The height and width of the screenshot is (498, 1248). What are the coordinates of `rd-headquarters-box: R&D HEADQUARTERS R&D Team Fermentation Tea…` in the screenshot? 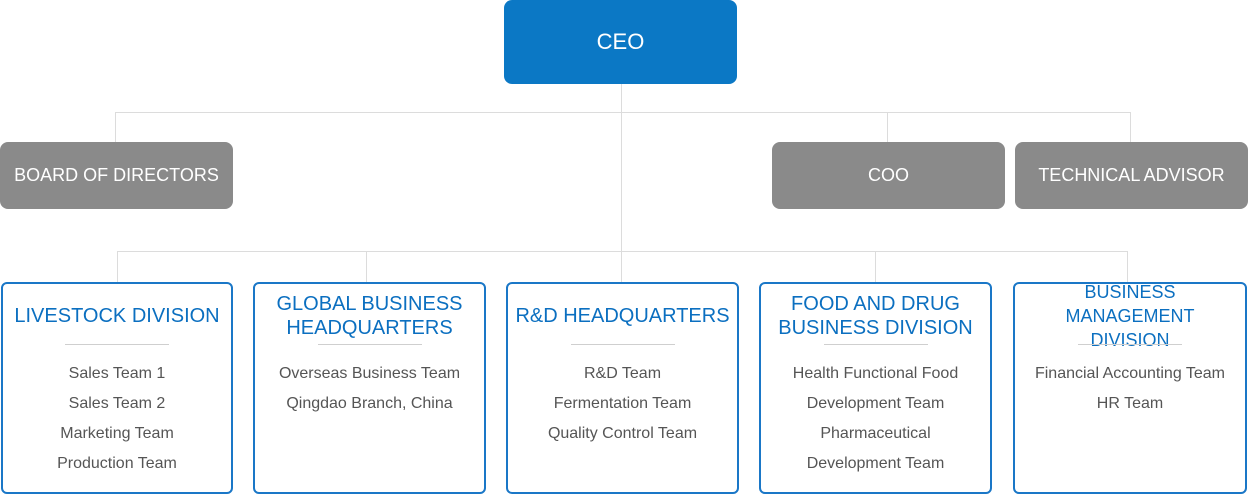 It's located at (622, 388).